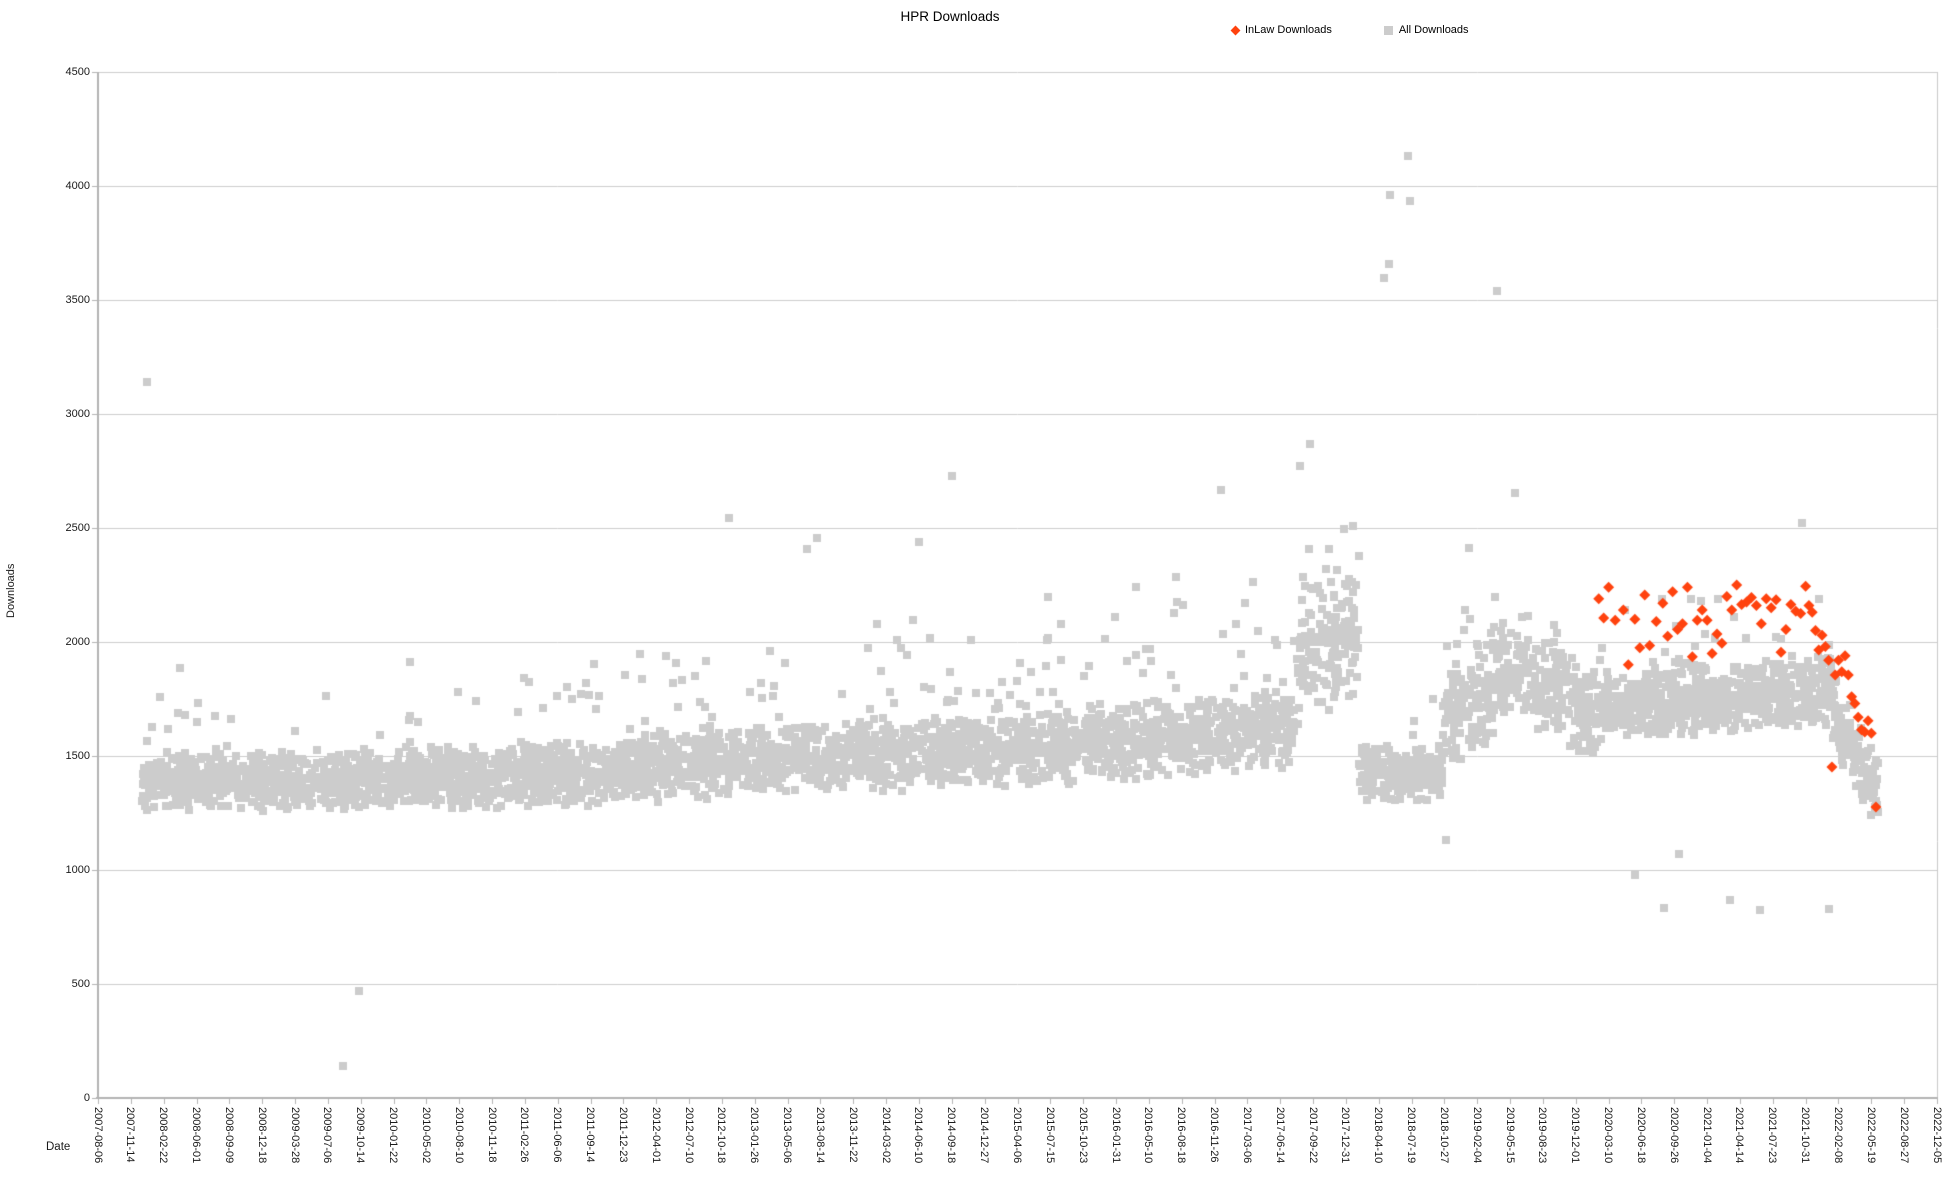 The height and width of the screenshot is (1186, 1954). I want to click on x-tick-label: 2022-08-27, so click(1903, 1135).